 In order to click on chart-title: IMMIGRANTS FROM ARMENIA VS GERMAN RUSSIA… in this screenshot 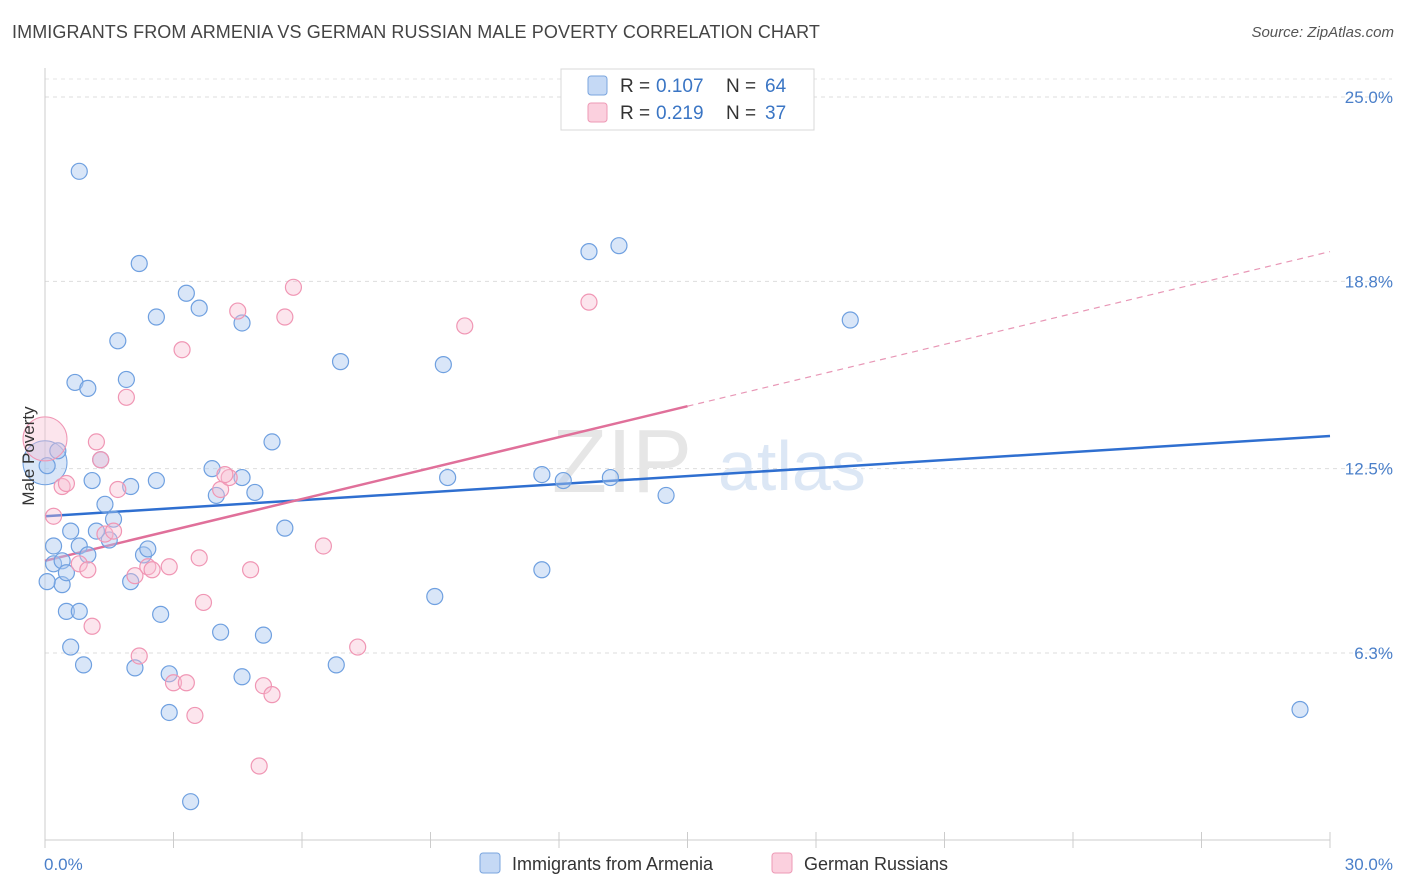, I will do `click(416, 32)`.